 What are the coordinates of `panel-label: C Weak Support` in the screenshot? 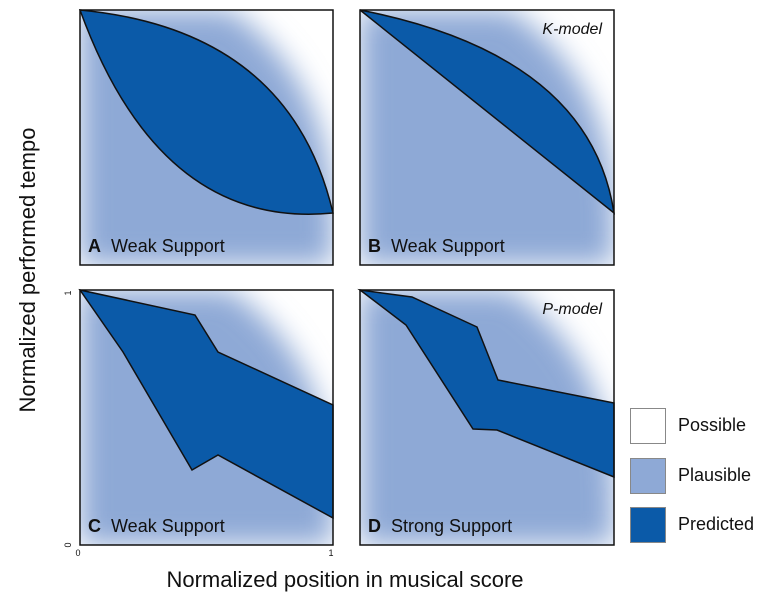 It's located at (156, 526).